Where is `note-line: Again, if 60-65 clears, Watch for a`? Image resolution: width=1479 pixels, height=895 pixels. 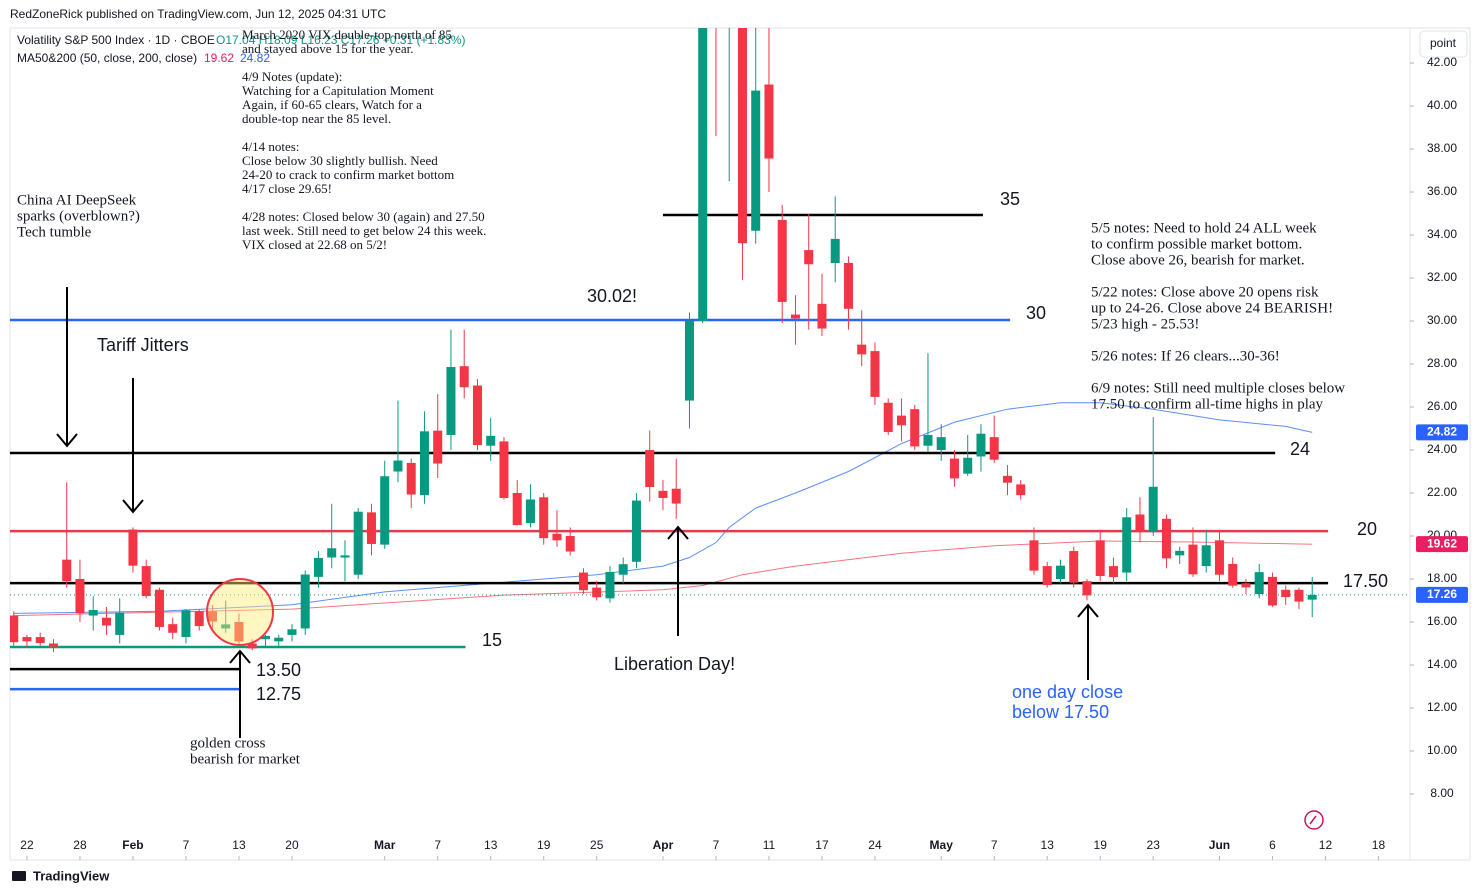
note-line: Again, if 60-65 clears, Watch for a is located at coordinates (332, 104).